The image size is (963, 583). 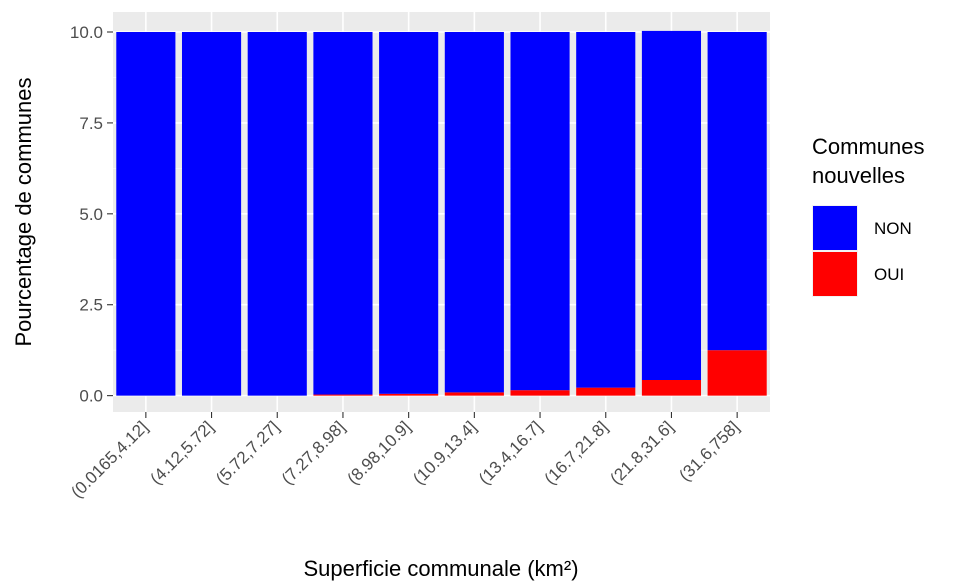 I want to click on legend-label-non: NON, so click(x=893, y=228).